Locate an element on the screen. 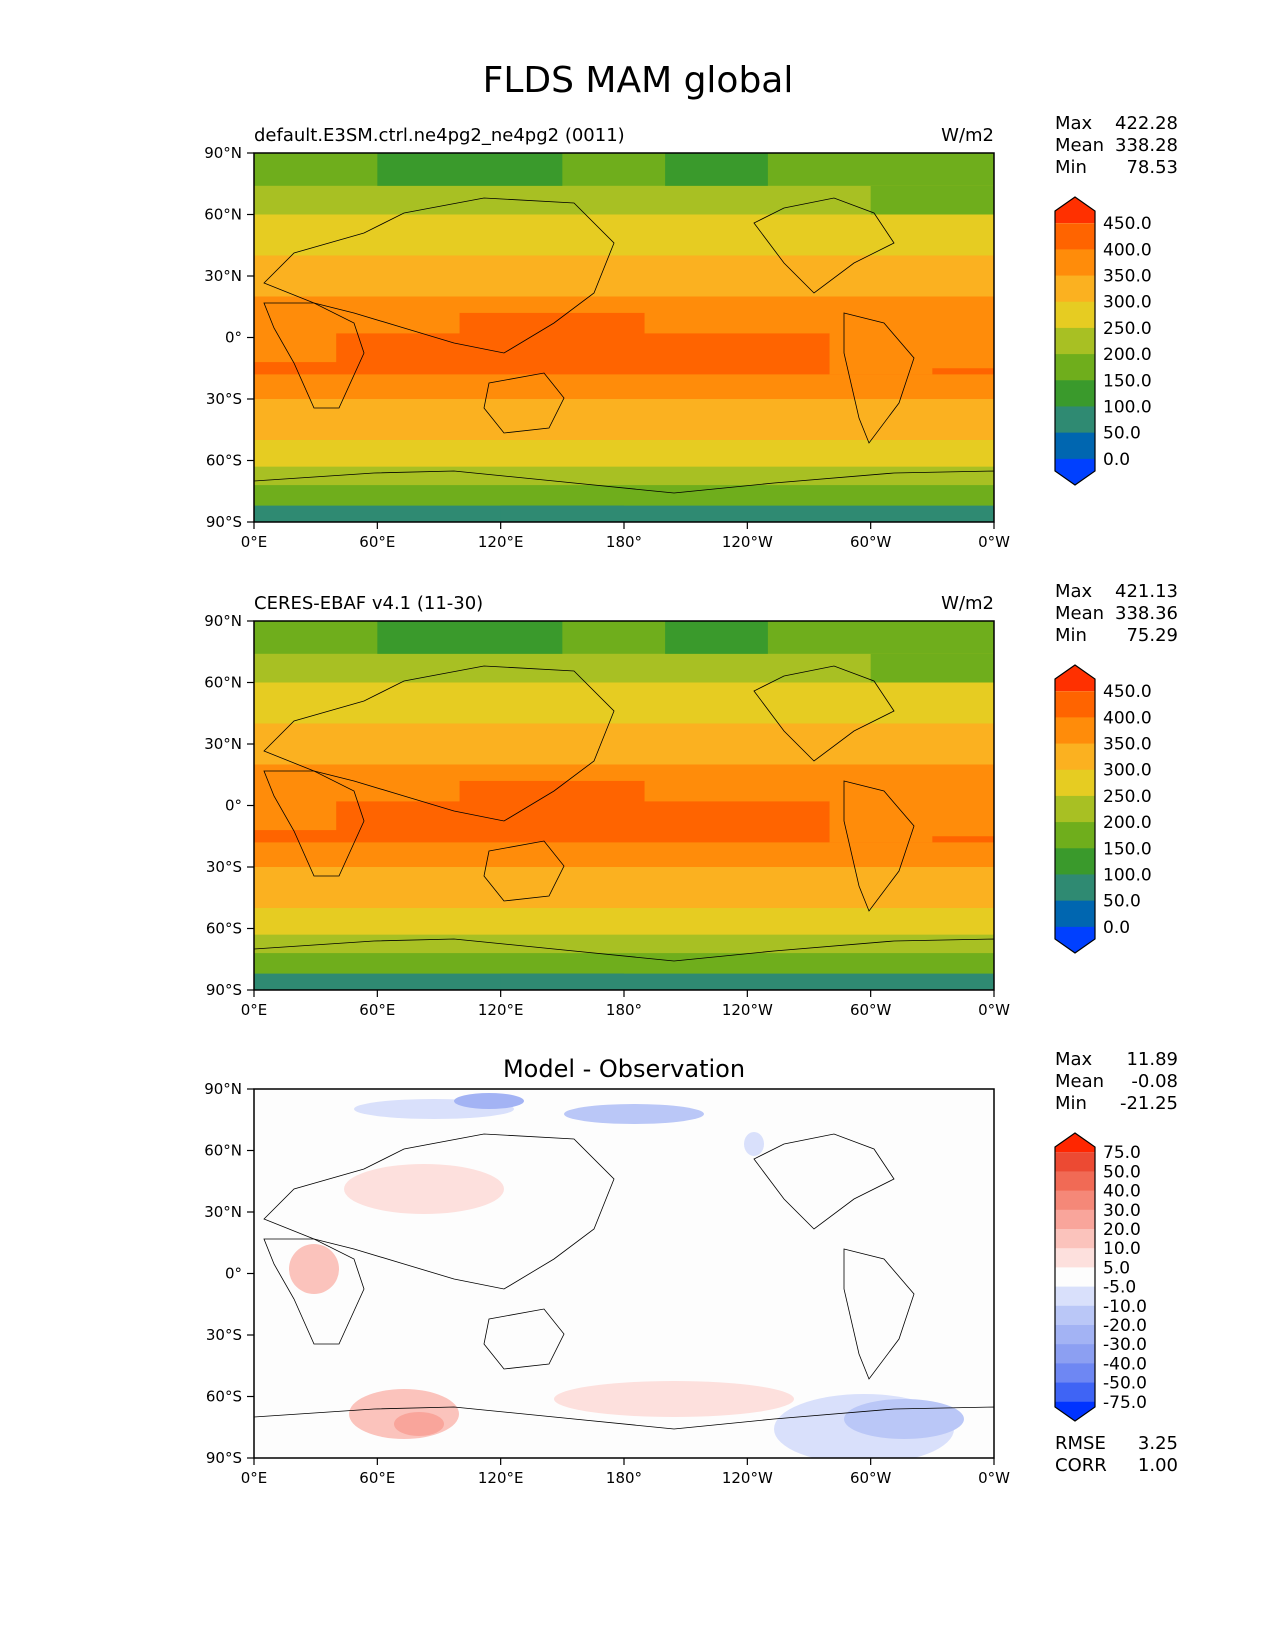 Image resolution: width=1275 pixels, height=1650 pixels. stat-value: 421.13 is located at coordinates (1146, 591).